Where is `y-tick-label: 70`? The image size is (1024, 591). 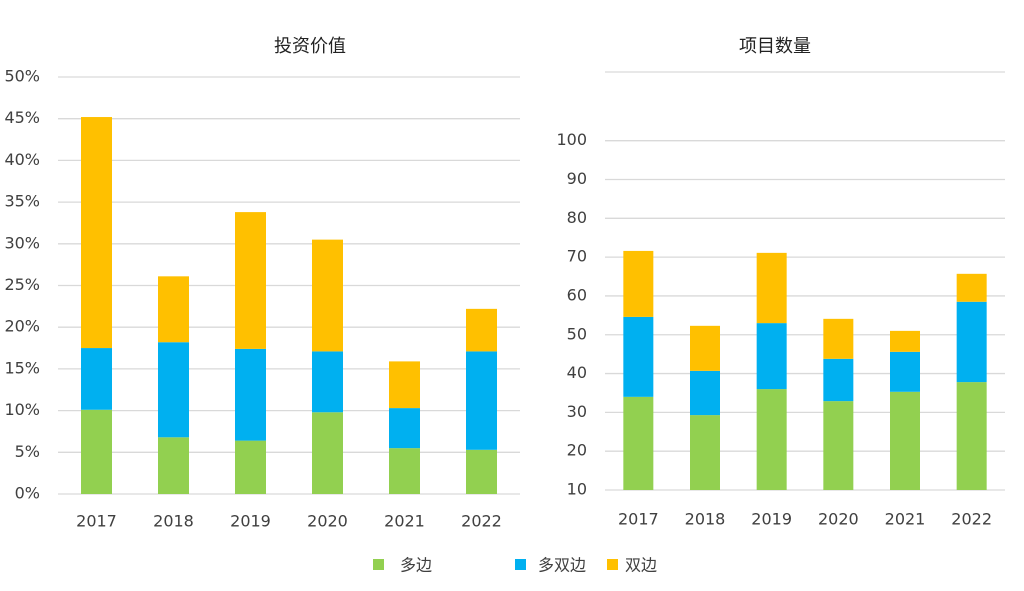 y-tick-label: 70 is located at coordinates (577, 256).